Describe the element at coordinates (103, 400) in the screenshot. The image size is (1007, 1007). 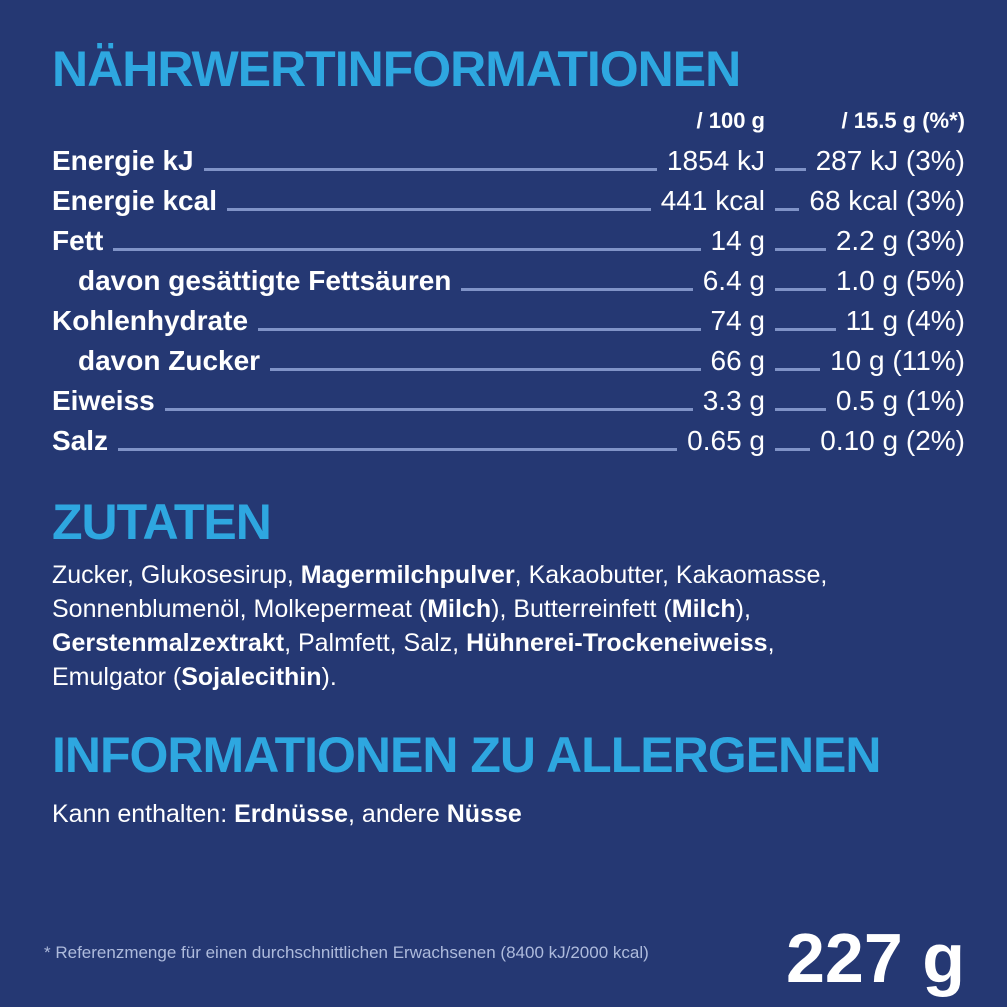
I see `nutrient-label: Eiweiss` at that location.